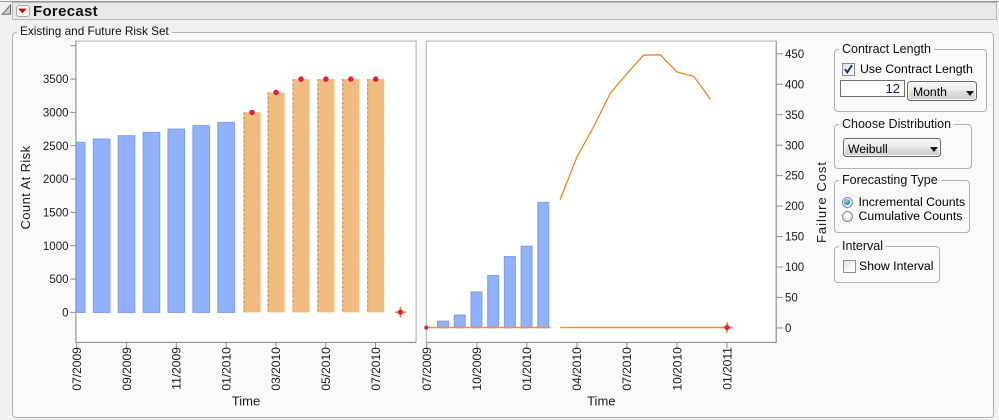  I want to click on svg-text: 250, so click(794, 177).